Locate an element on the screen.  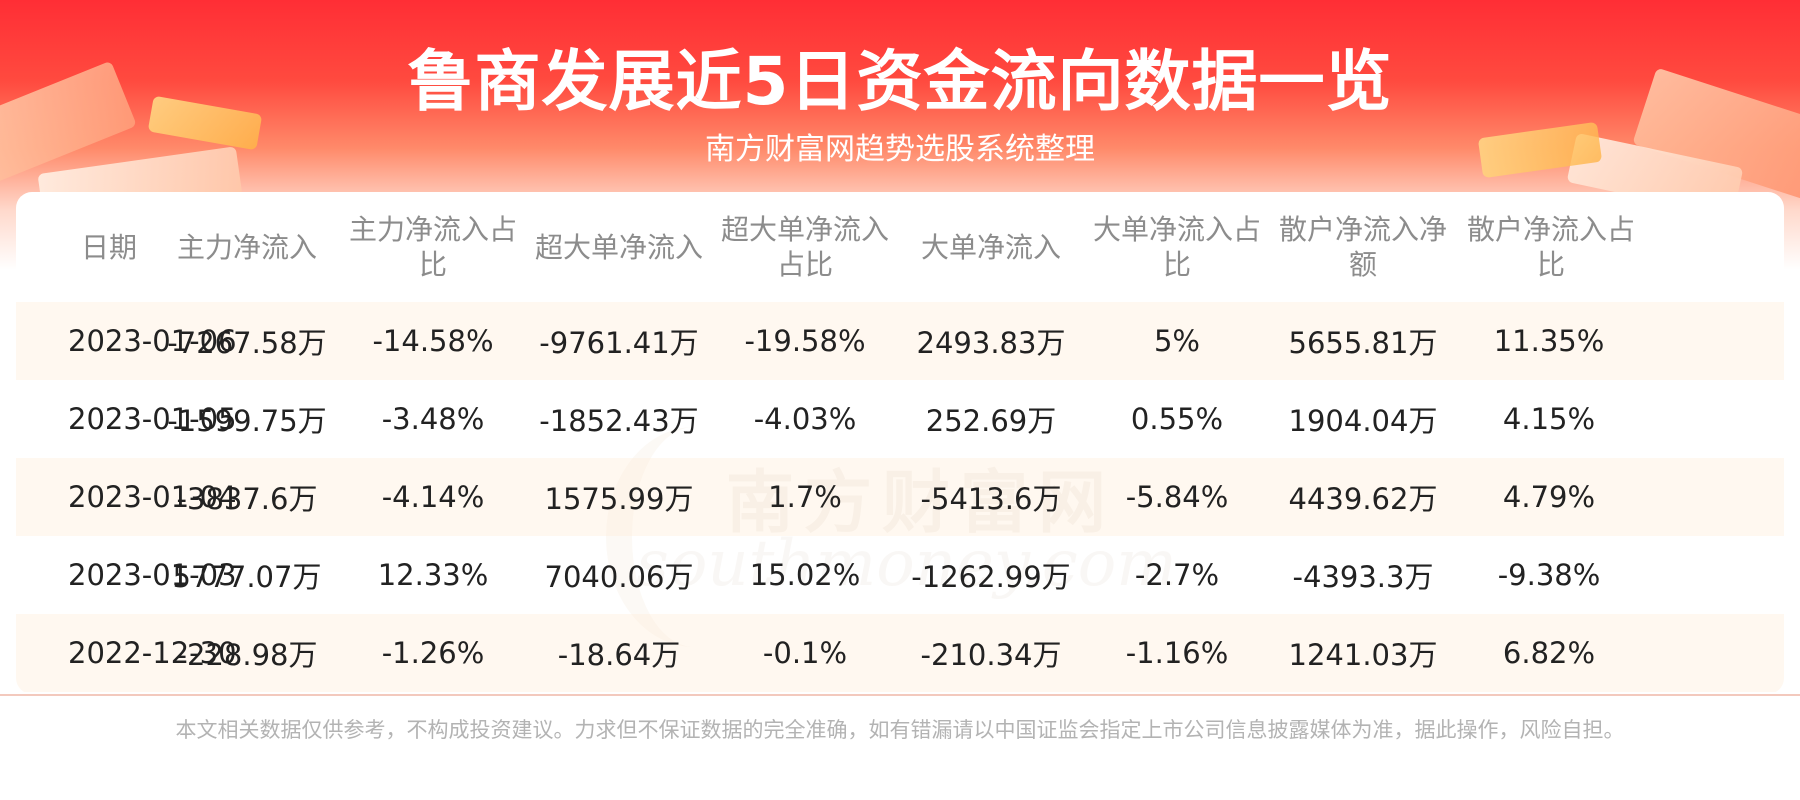
cell-main-net-inflow: -228.98万 is located at coordinates (247, 653).